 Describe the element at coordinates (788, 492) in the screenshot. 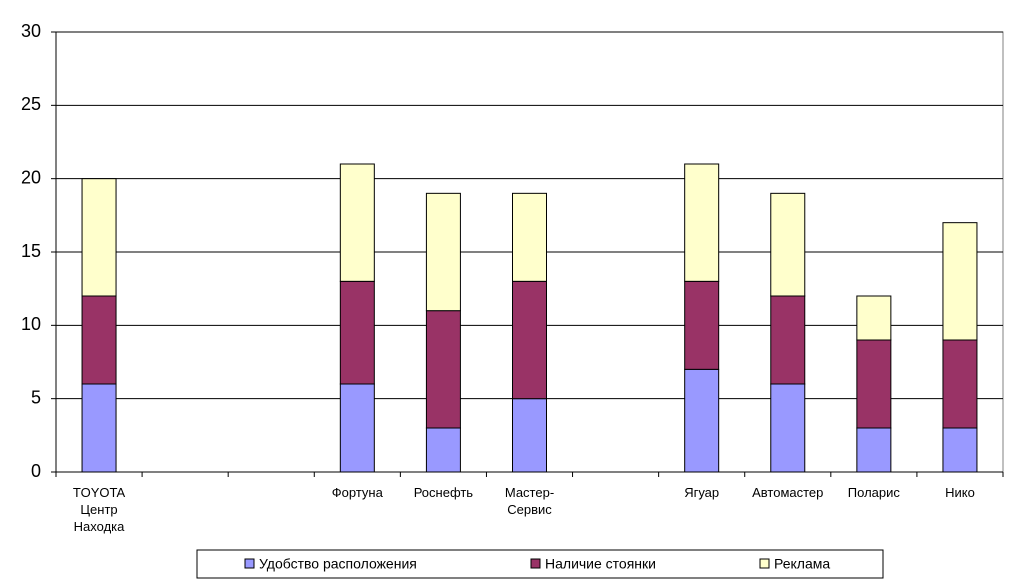

I see `x-tick-label: Автомастер` at that location.